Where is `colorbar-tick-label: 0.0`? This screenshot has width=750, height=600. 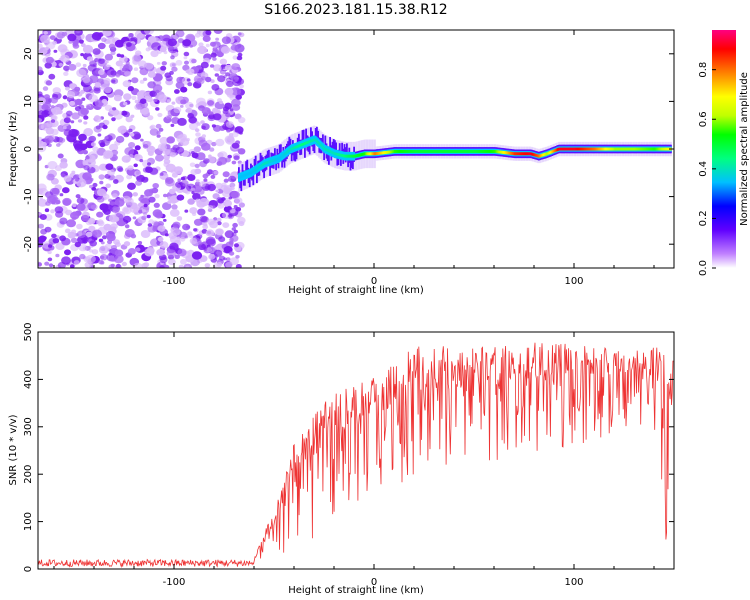 colorbar-tick-label: 0.0 is located at coordinates (703, 268).